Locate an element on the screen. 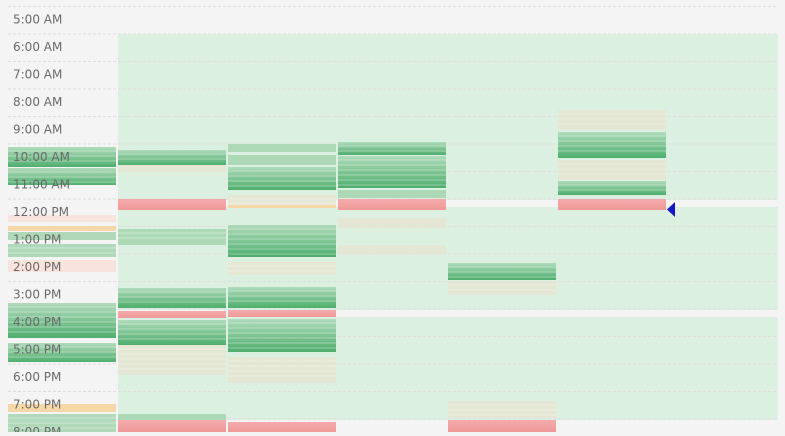 The height and width of the screenshot is (436, 785). time-label: 8:00 AM is located at coordinates (37, 102).